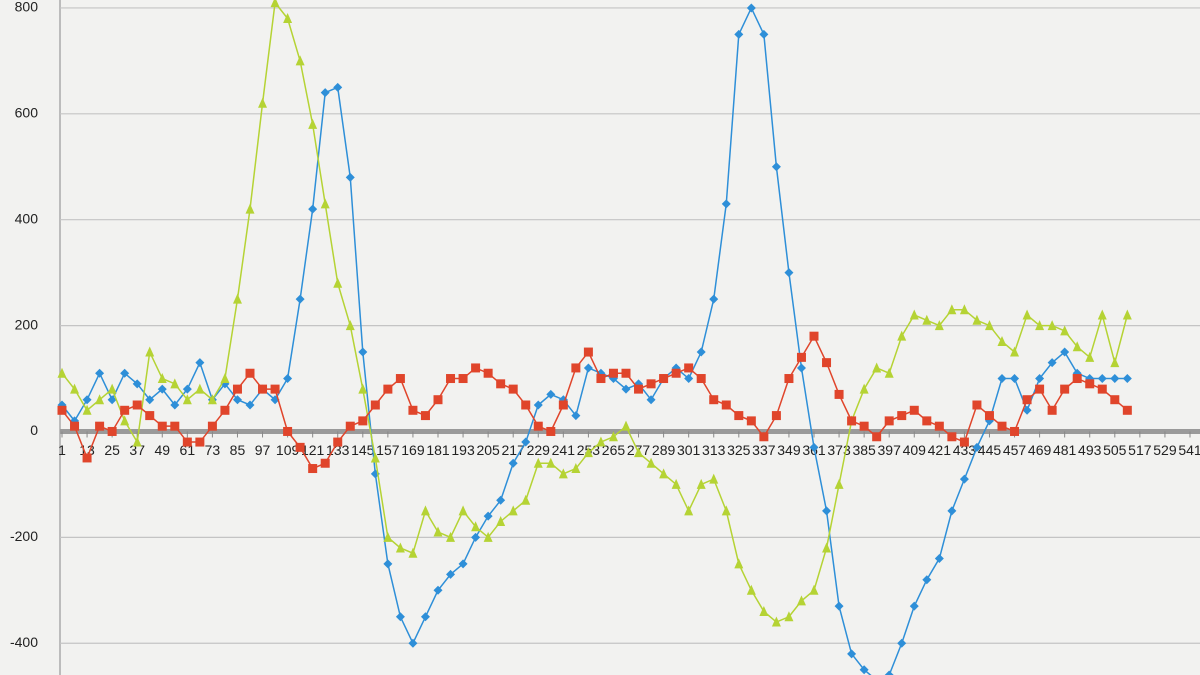 The width and height of the screenshot is (1200, 675). Describe the element at coordinates (62, 450) in the screenshot. I see `x-tick-label: 1` at that location.